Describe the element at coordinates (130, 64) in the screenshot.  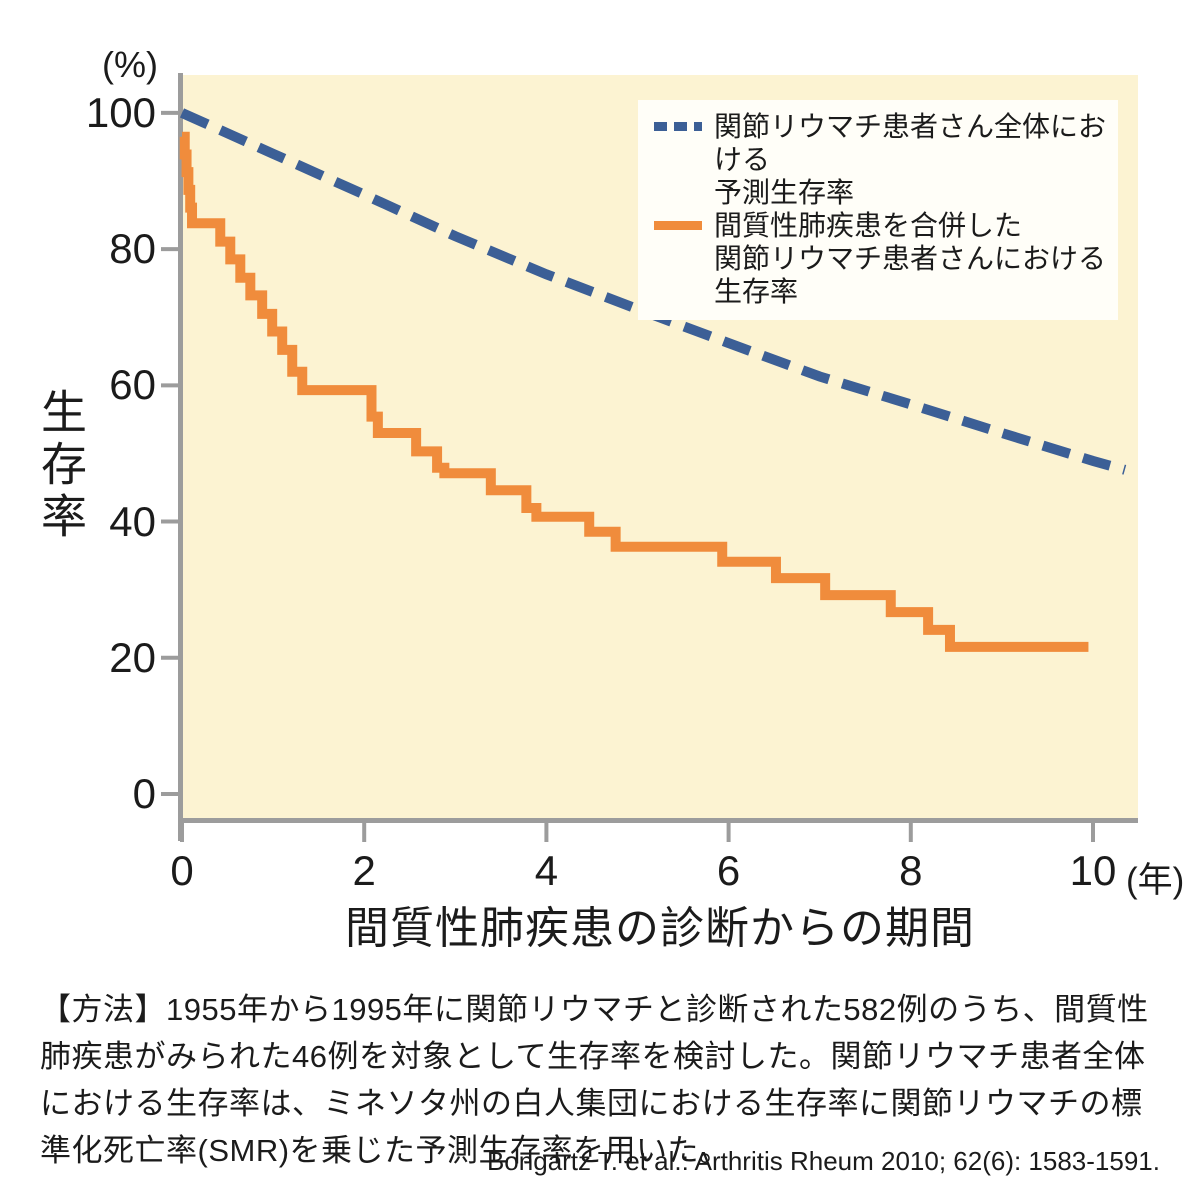
I see `y-axis-unit-label: (%)` at that location.